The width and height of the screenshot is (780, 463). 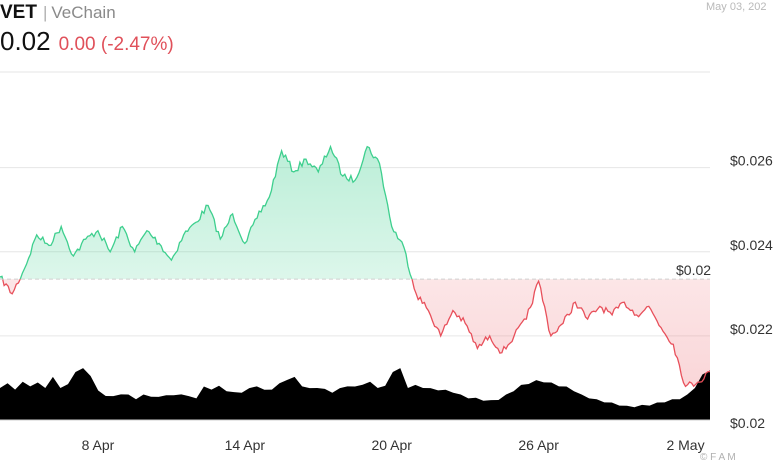 I want to click on volume-area, so click(x=355, y=394).